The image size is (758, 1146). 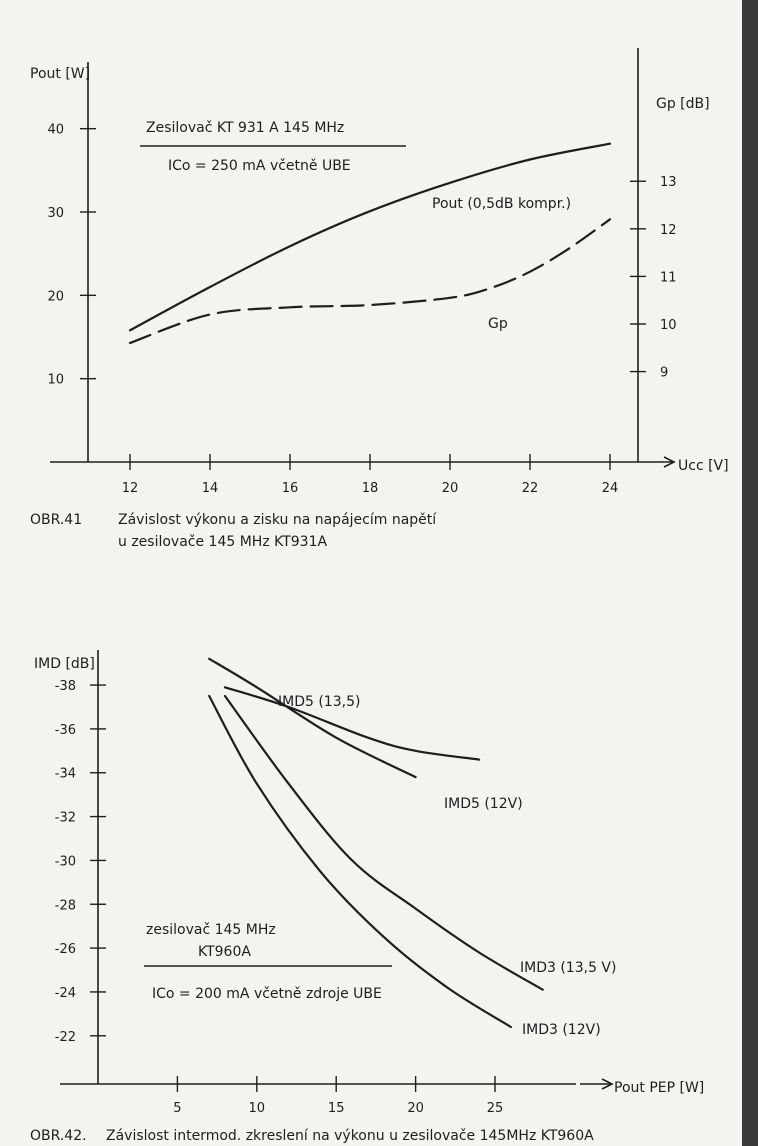 I want to click on c1-annotation-title: Zesilovač KT 931 A 145 MHz, so click(x=245, y=128).